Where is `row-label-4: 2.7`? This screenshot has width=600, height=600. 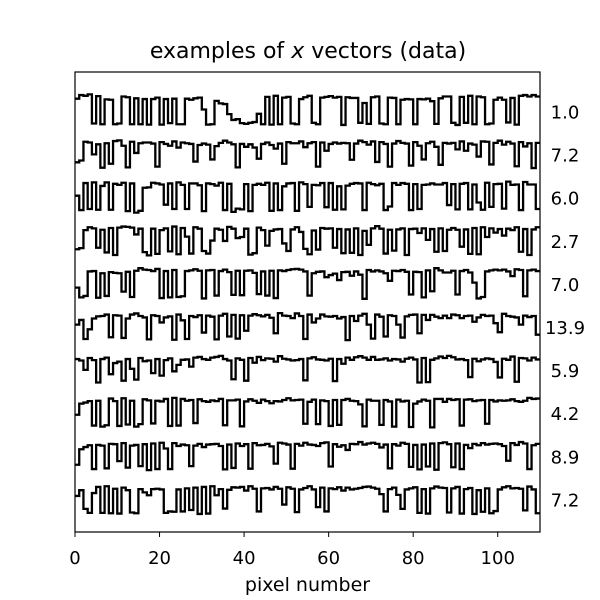 row-label-4: 2.7 is located at coordinates (565, 242).